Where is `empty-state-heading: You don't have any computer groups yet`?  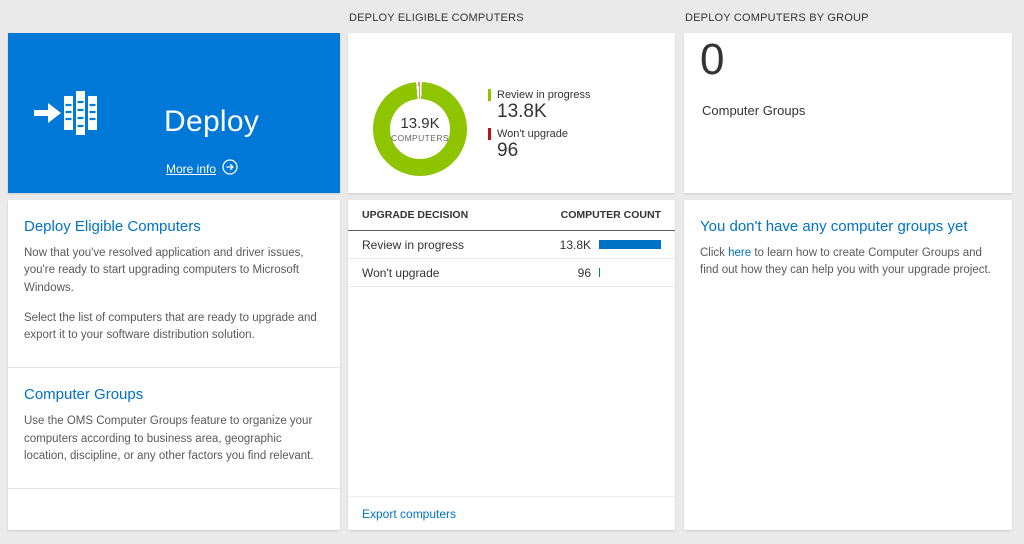 empty-state-heading: You don't have any computer groups yet is located at coordinates (834, 226).